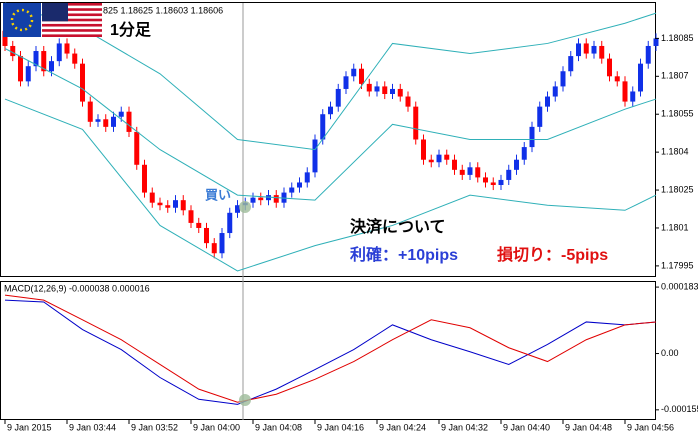 Image resolution: width=698 pixels, height=435 pixels. Describe the element at coordinates (131, 30) in the screenshot. I see `timeframe-title: 1分足` at that location.